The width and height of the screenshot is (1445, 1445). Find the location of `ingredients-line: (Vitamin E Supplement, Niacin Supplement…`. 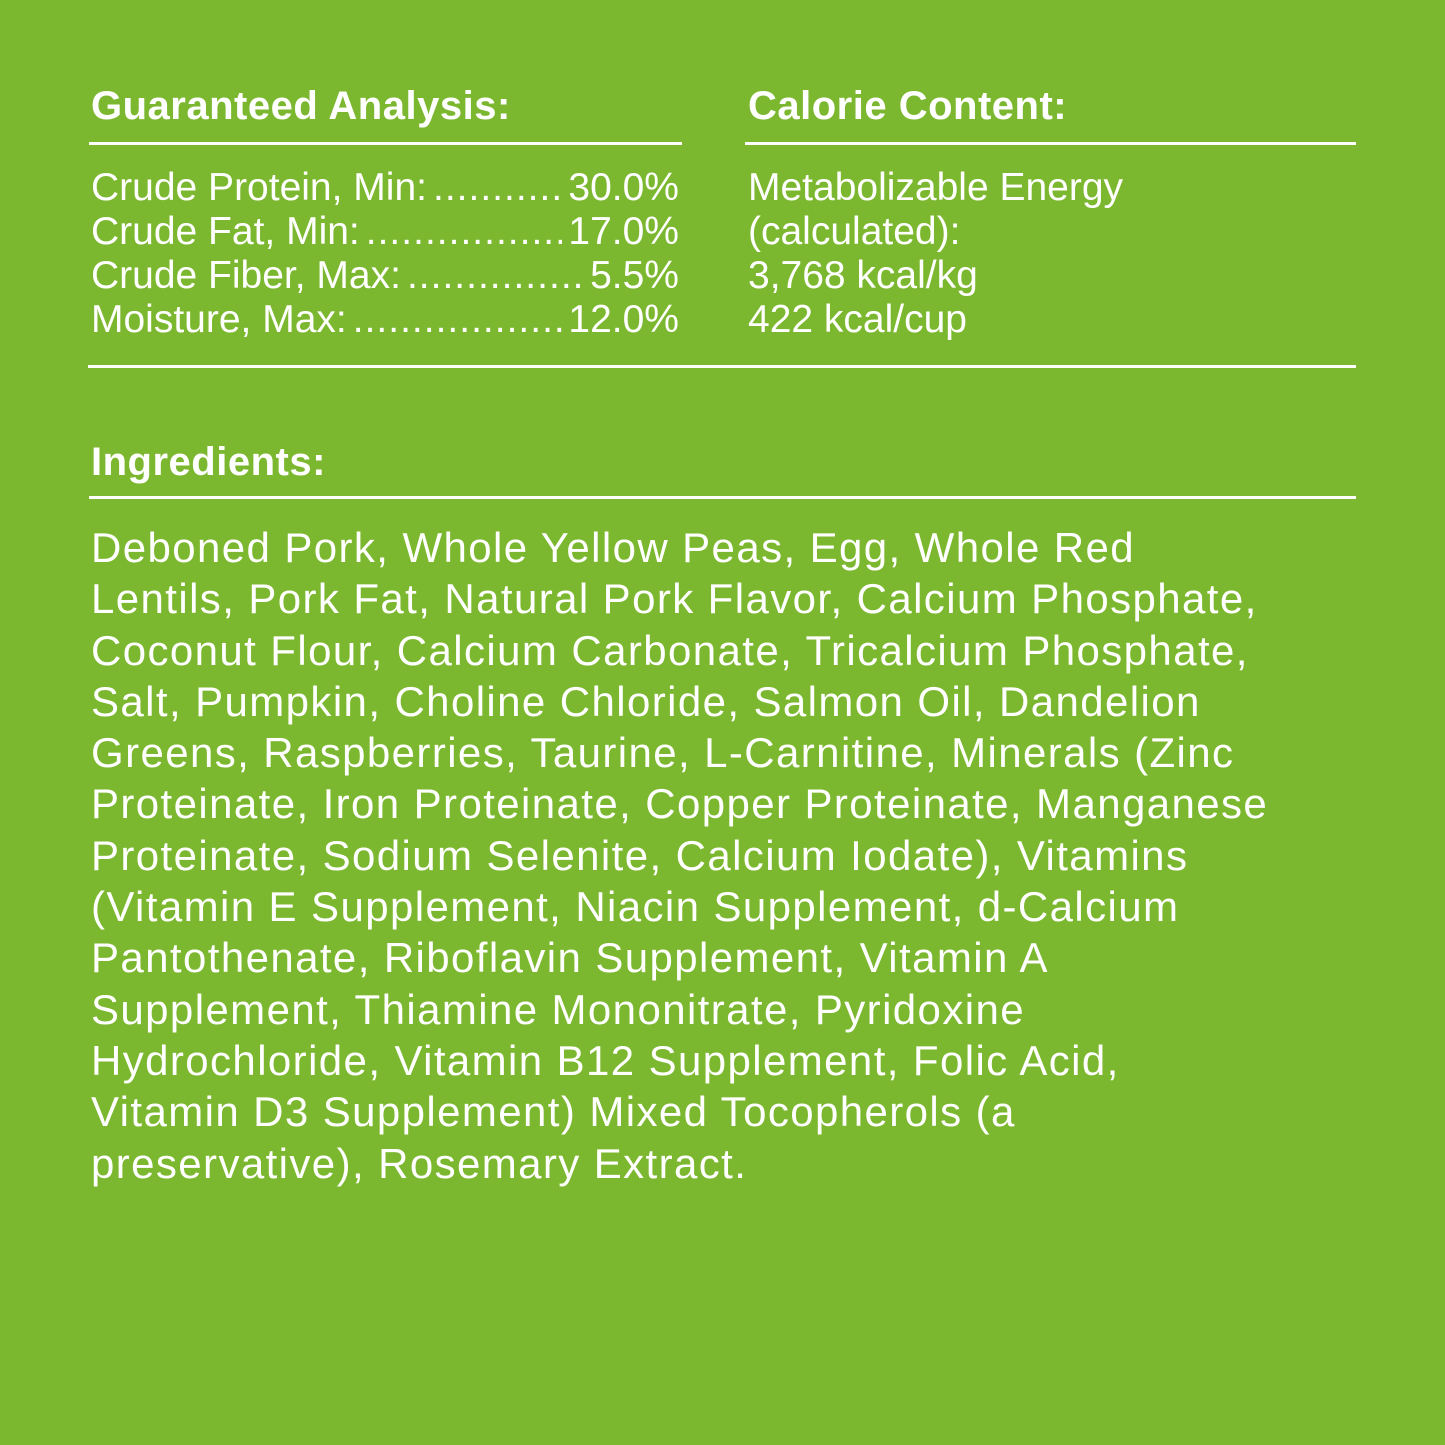

ingredients-line: (Vitamin E Supplement, Niacin Supplement… is located at coordinates (635, 907).